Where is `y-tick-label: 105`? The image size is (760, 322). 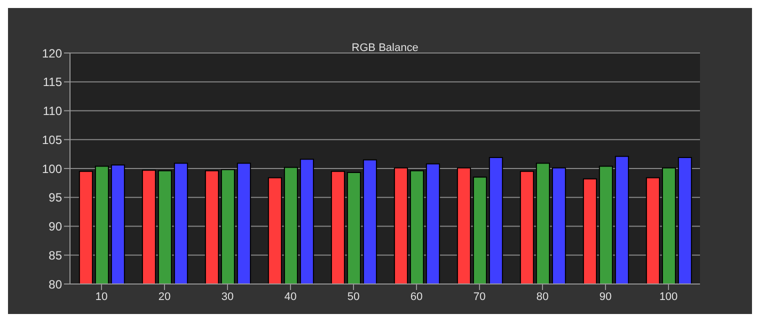 y-tick-label: 105 is located at coordinates (52, 139).